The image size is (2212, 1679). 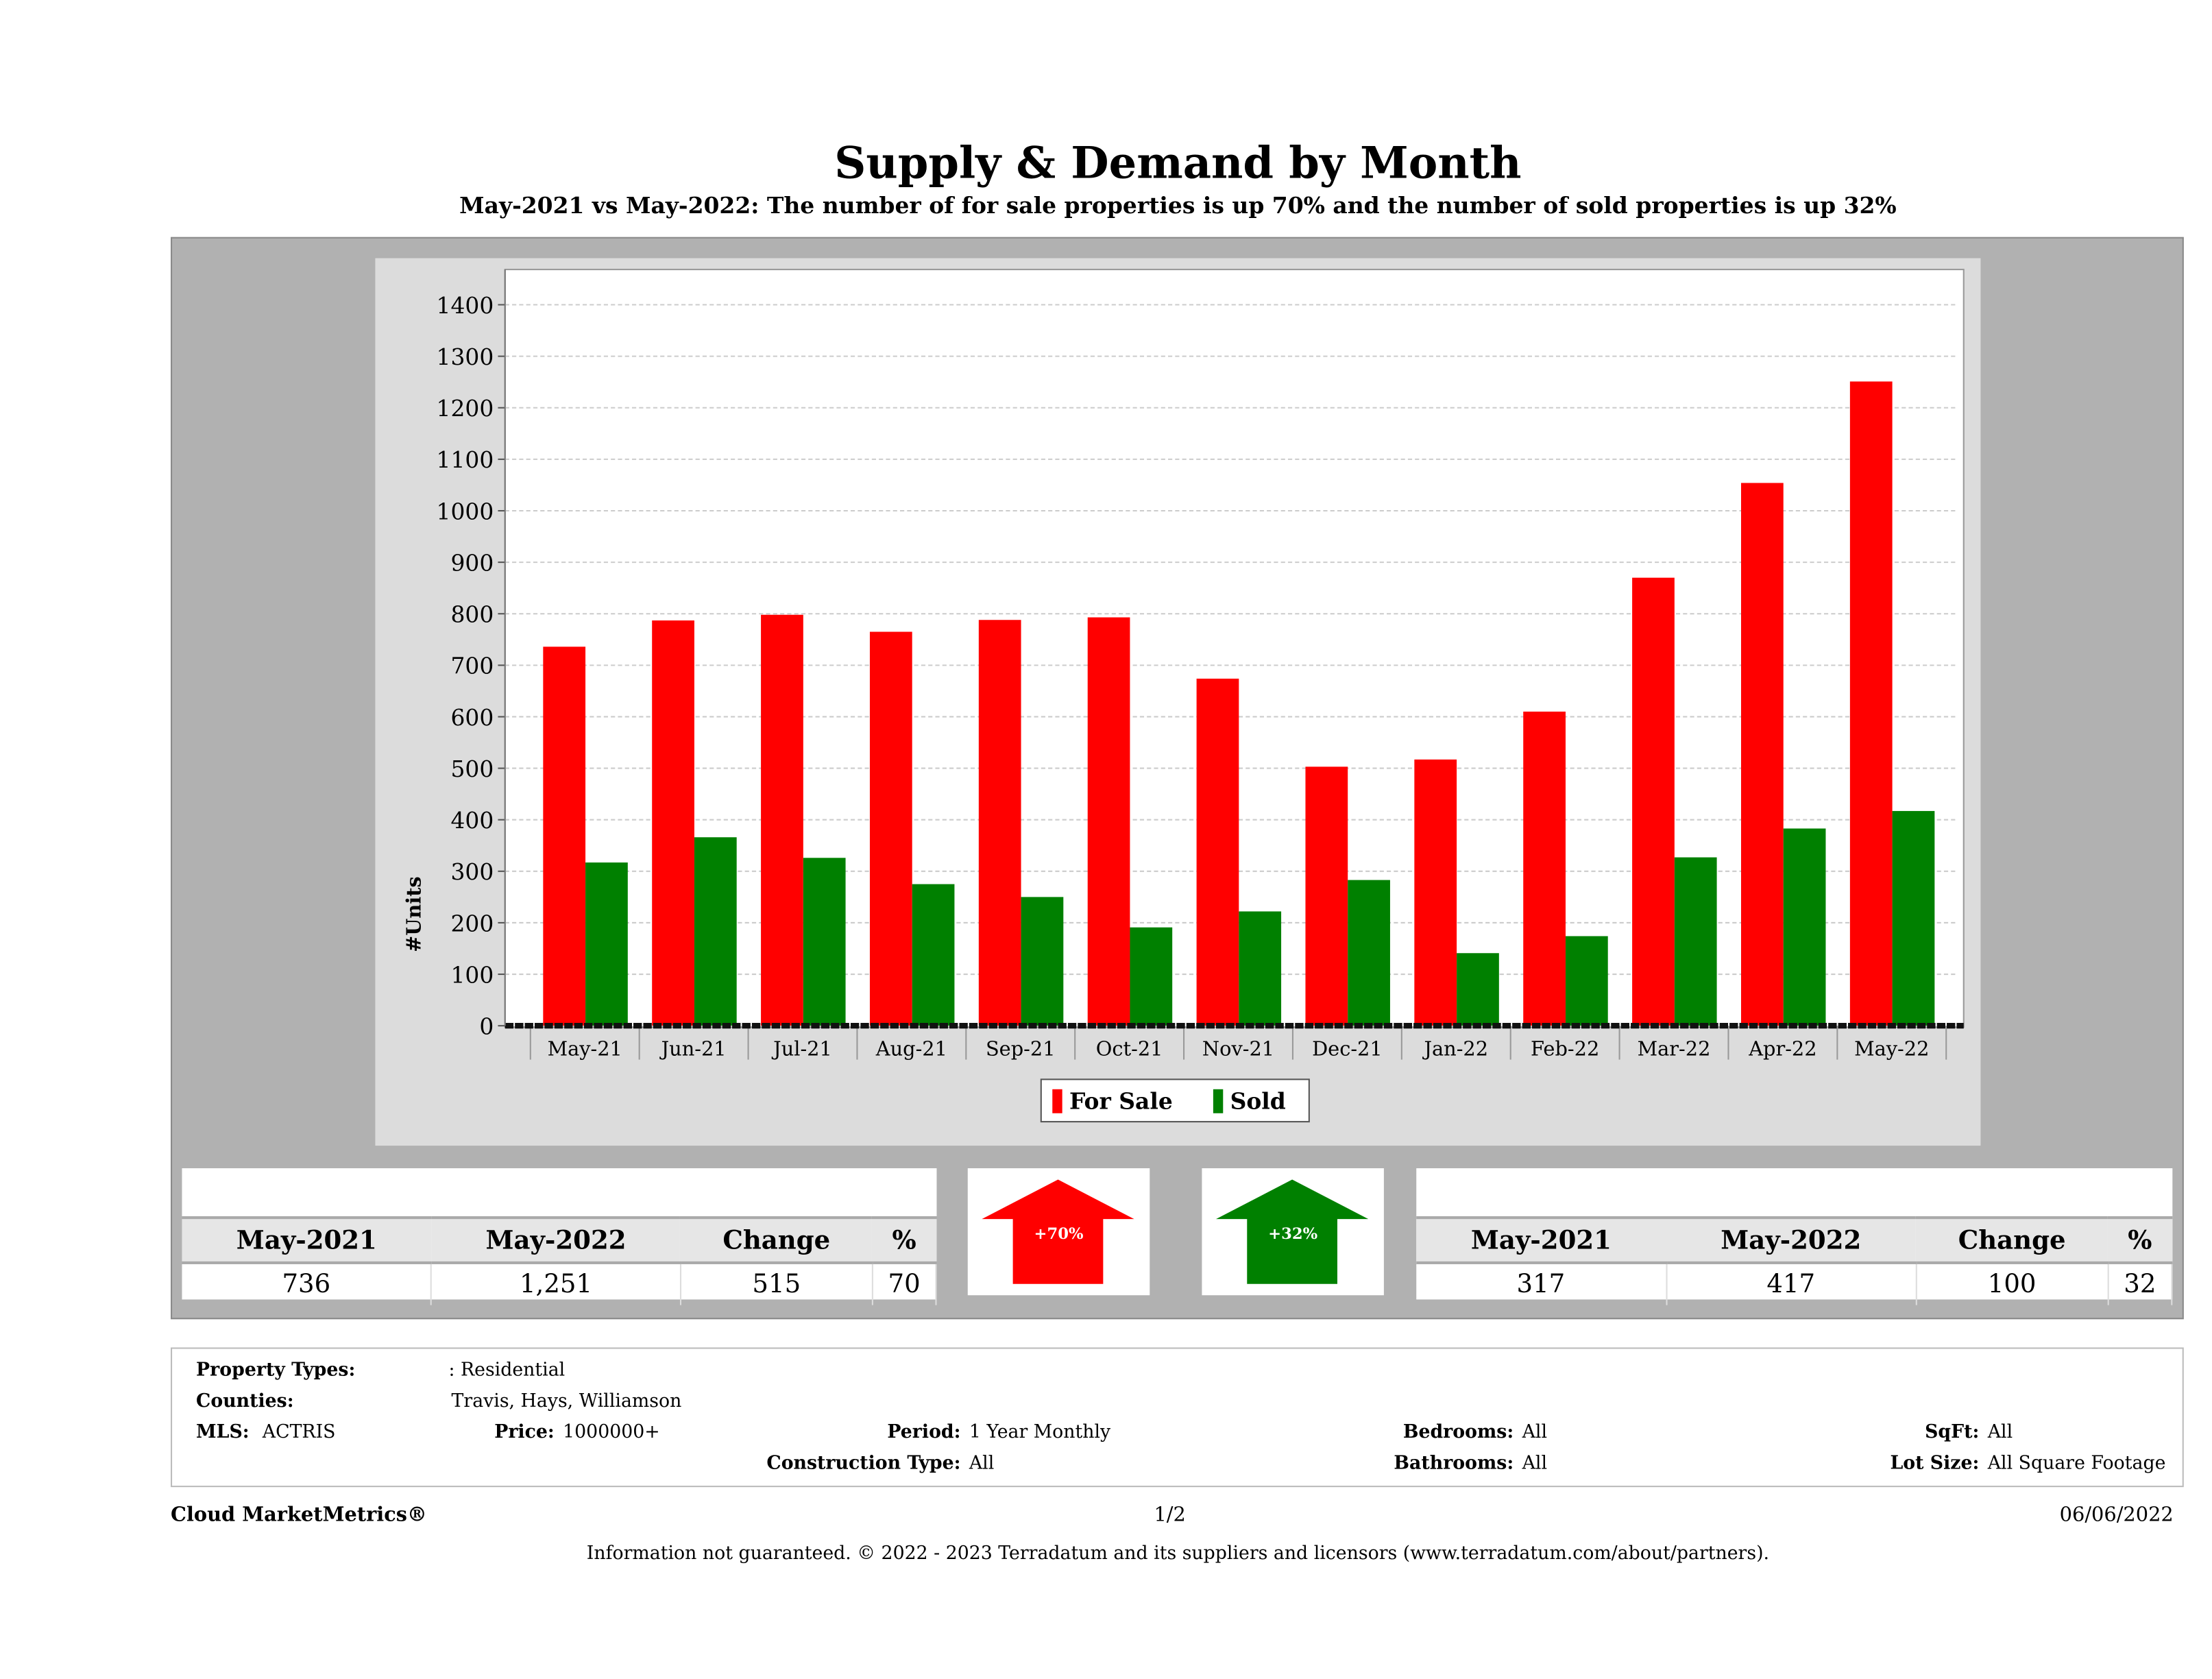 I want to click on property-types-label: Property Types:, so click(x=276, y=1370).